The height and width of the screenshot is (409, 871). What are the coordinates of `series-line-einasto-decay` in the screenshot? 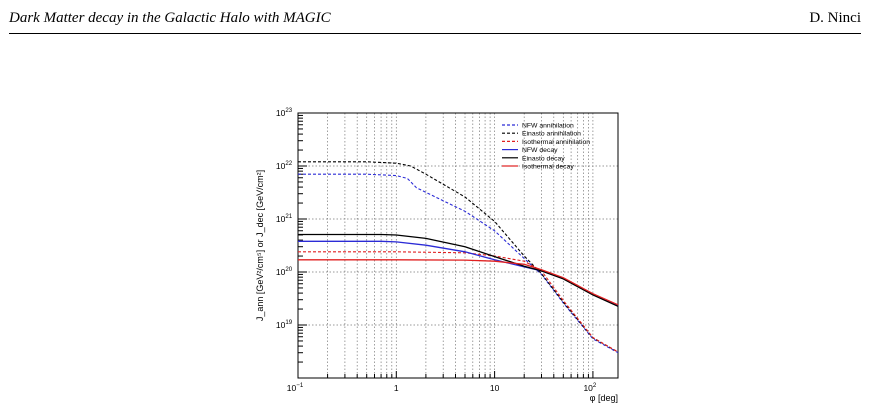 It's located at (458, 270).